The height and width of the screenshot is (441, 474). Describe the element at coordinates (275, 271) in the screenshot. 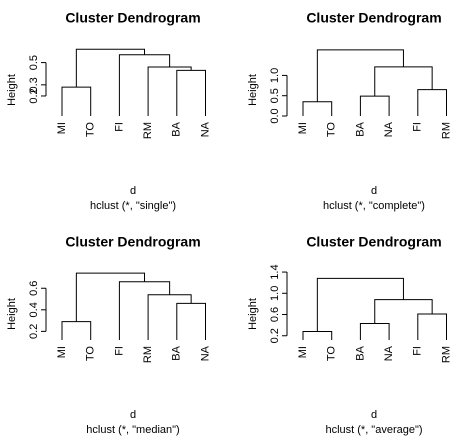

I see `y-tick-label: 1.4` at that location.